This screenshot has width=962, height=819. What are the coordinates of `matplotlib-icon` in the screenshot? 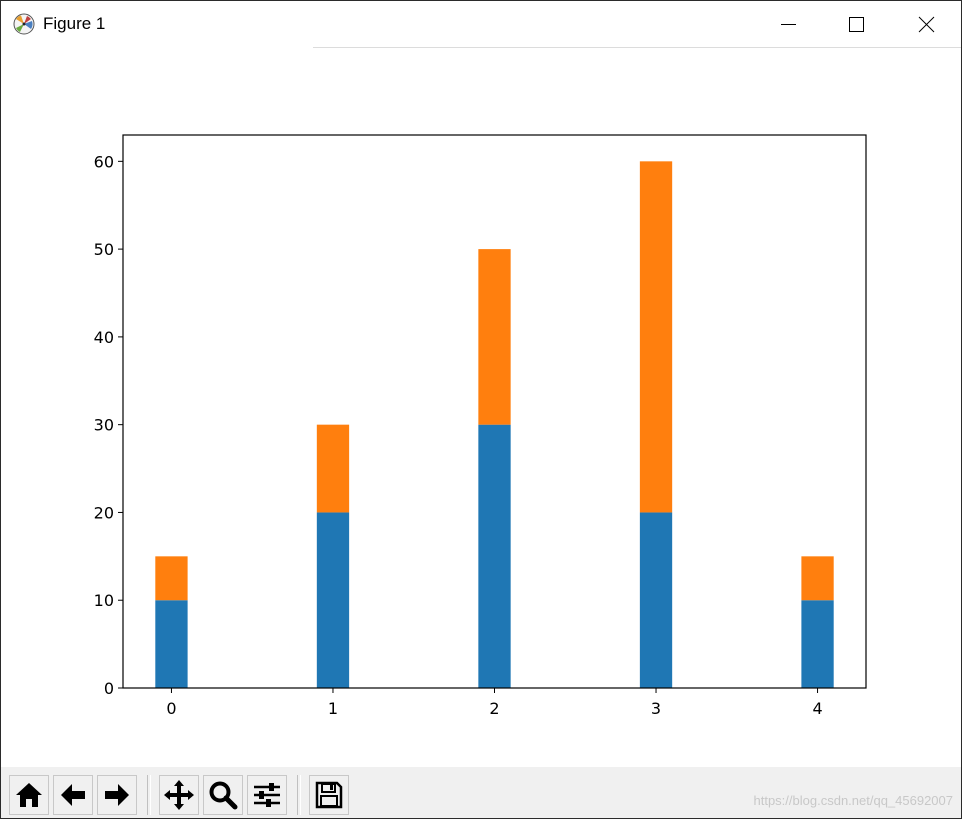 It's located at (24, 24).